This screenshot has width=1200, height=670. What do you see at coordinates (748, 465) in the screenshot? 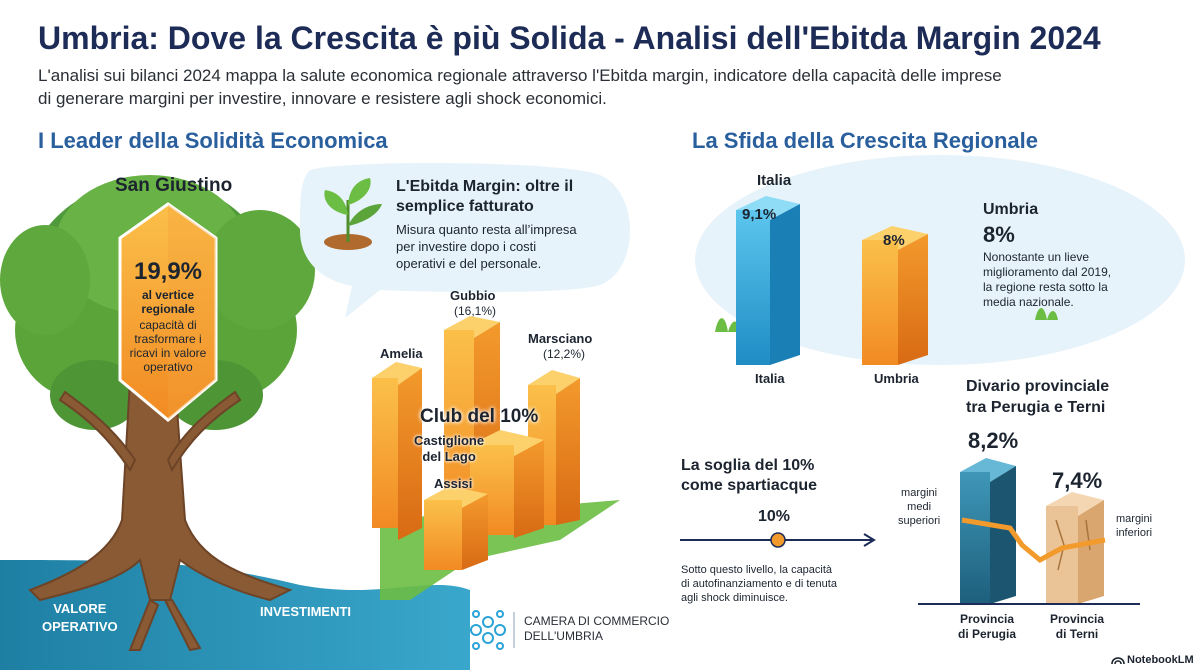
I see `threshold-title-1: La soglia del 10%` at bounding box center [748, 465].